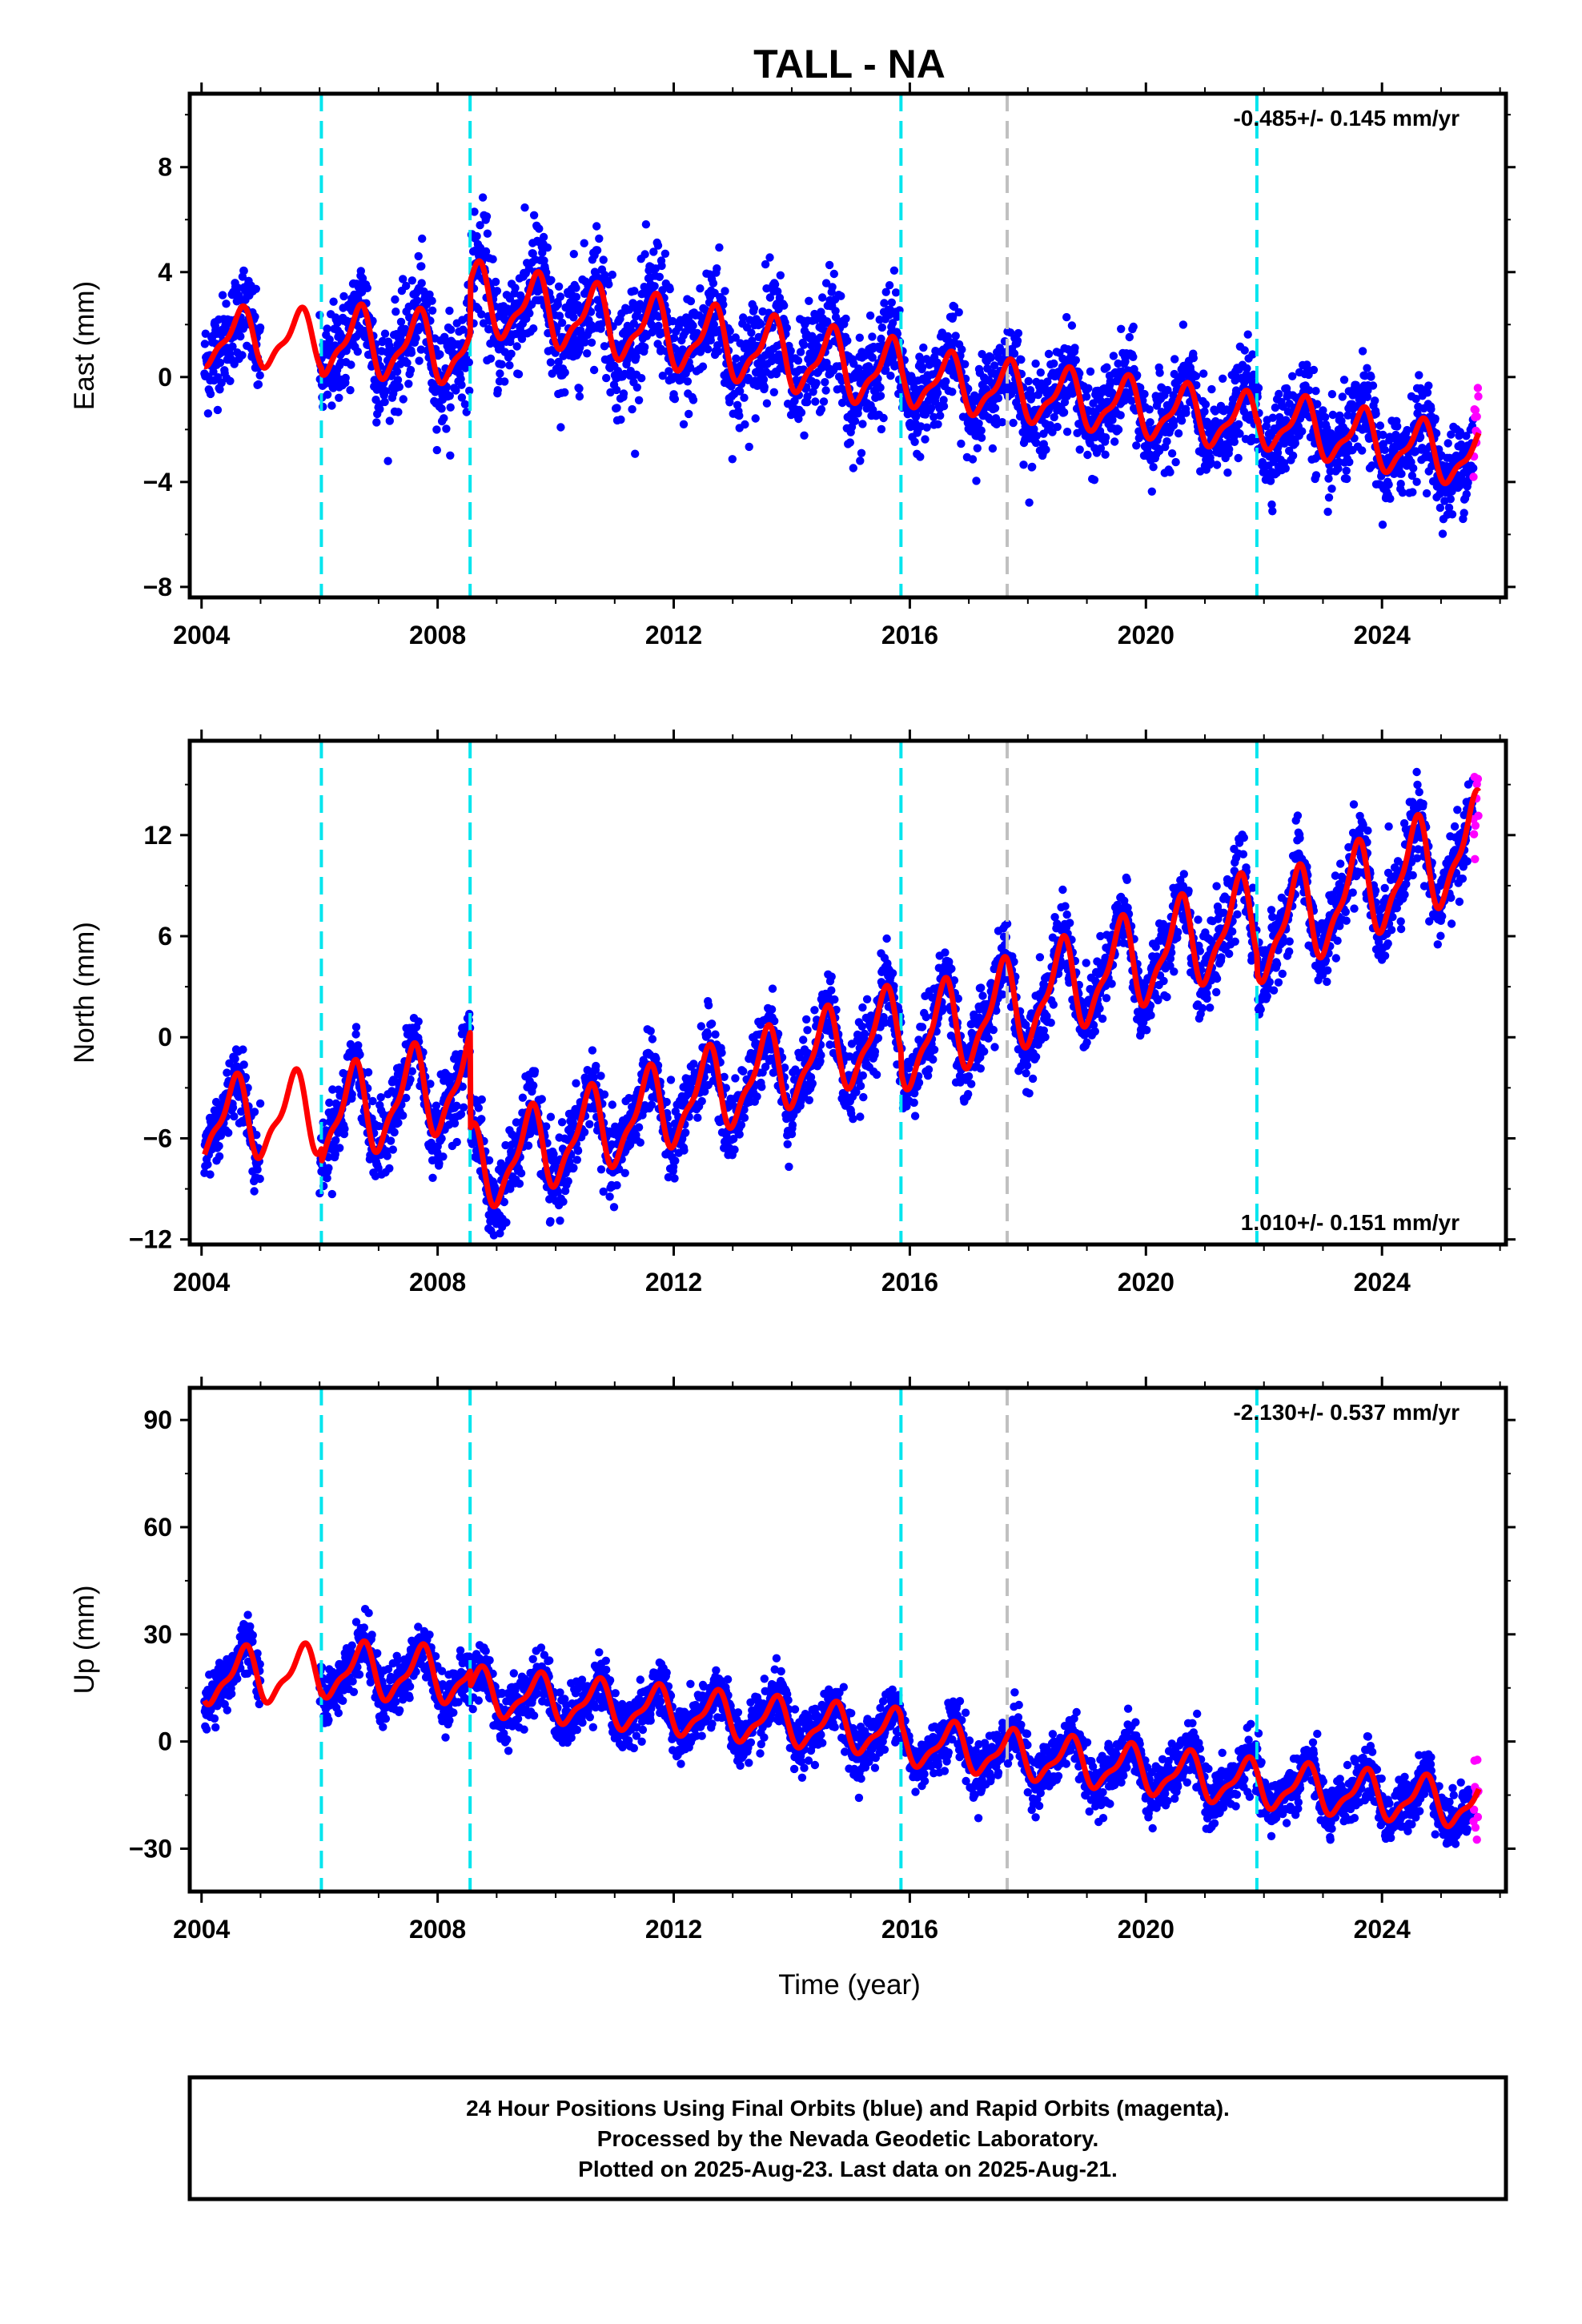 This screenshot has height=2324, width=1582. I want to click on east-rate-label: -0.485+/- 0.145 mm/yr, so click(1346, 118).